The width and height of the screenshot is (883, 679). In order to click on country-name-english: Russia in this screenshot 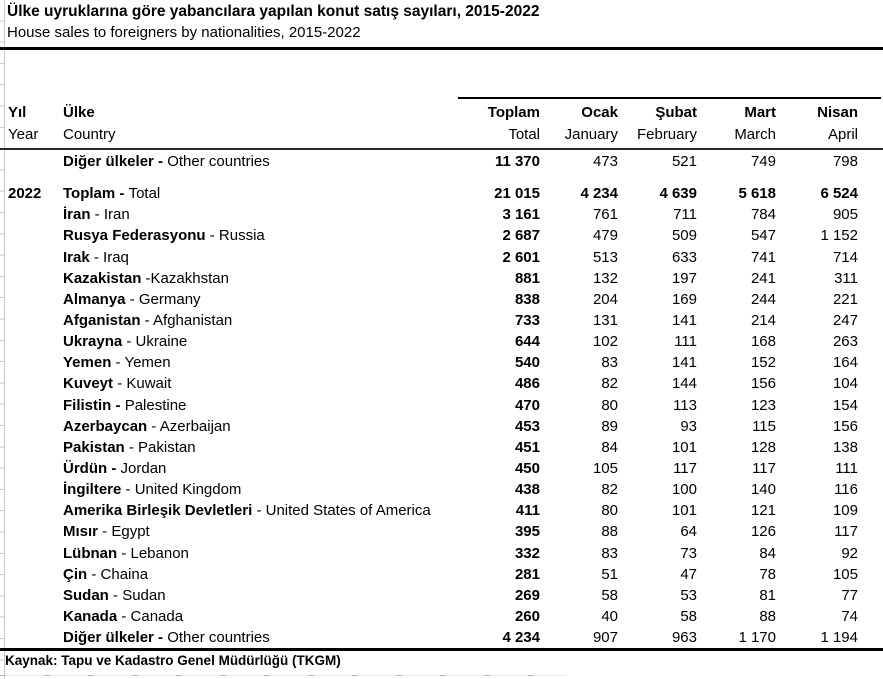, I will do `click(241, 236)`.